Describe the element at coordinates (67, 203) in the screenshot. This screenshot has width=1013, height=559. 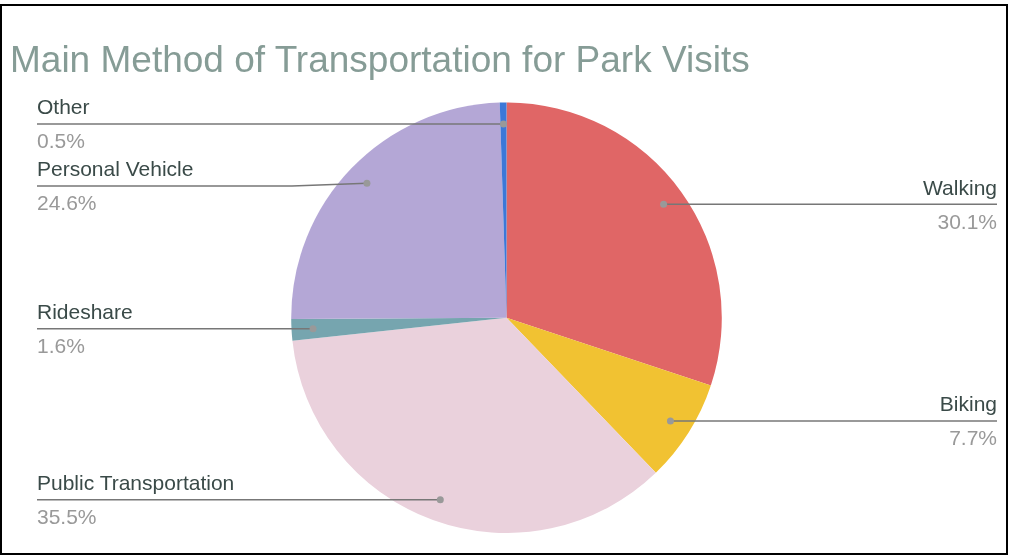
I see `data-label: 24.6%` at that location.